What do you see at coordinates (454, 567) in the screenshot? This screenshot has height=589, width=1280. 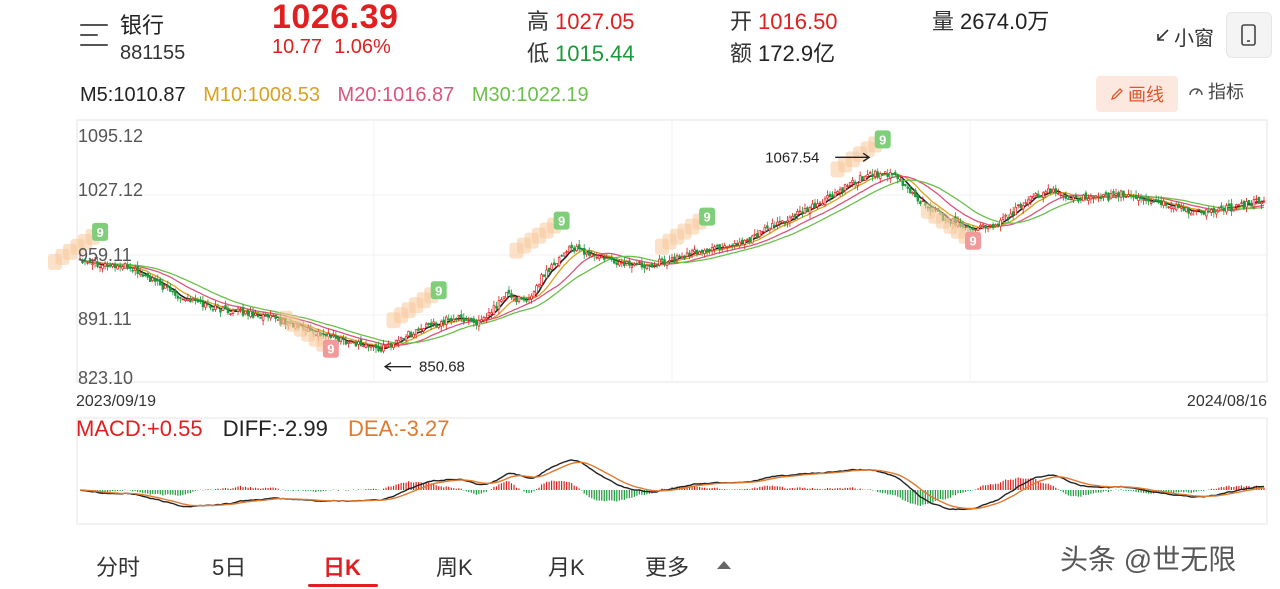 I see `tab-weekly-k: 周K` at bounding box center [454, 567].